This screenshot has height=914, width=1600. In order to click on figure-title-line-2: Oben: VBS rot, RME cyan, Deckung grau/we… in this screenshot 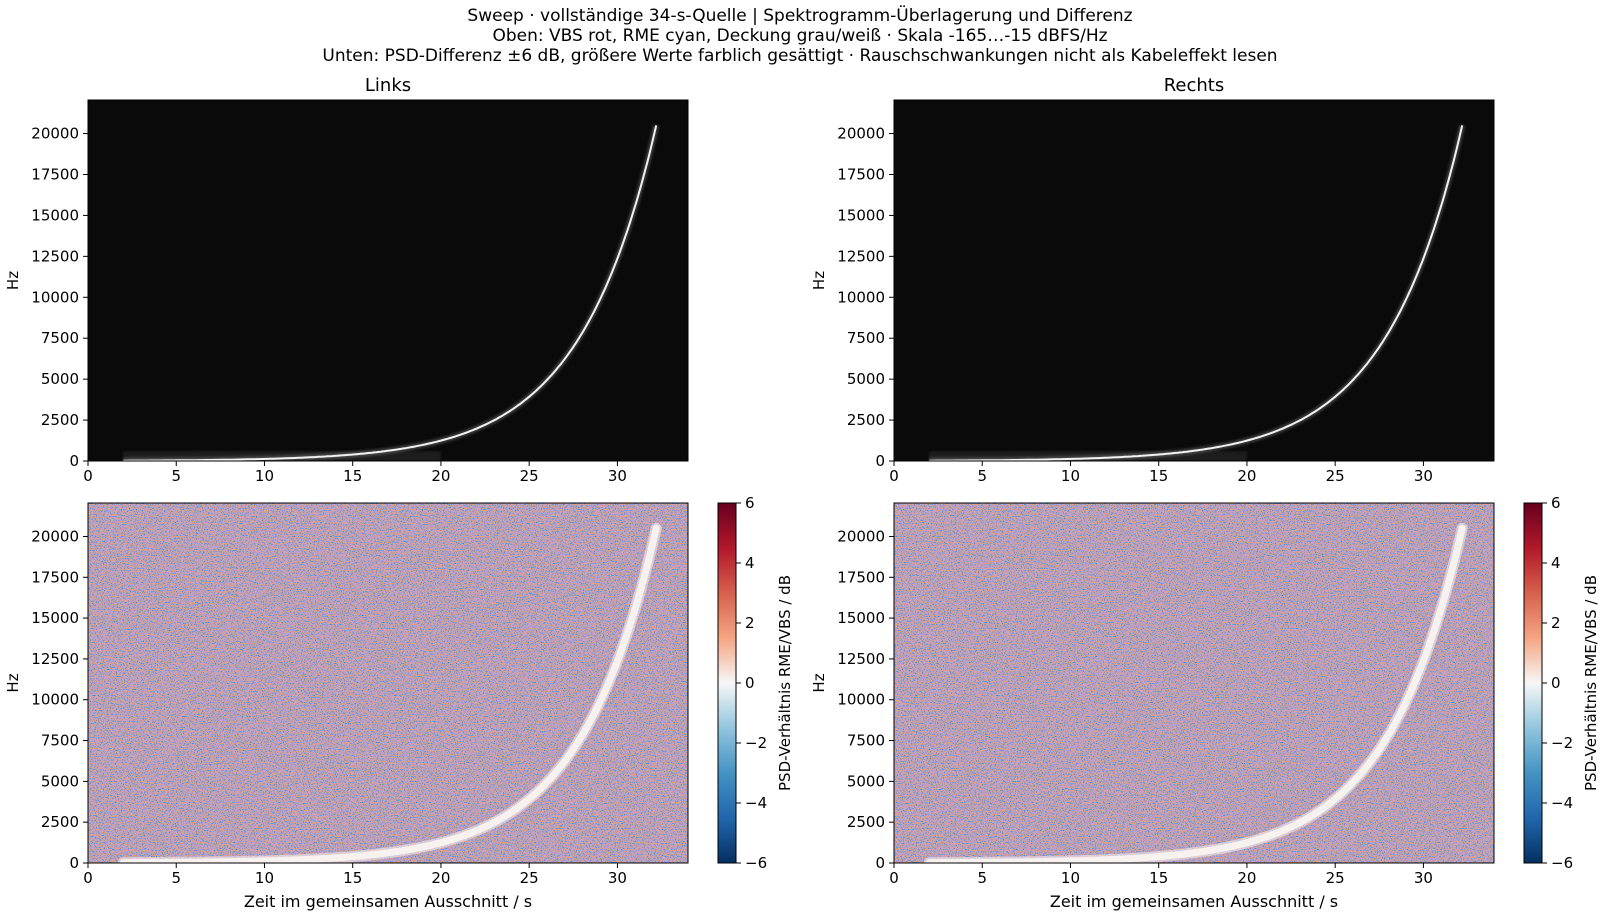, I will do `click(800, 36)`.